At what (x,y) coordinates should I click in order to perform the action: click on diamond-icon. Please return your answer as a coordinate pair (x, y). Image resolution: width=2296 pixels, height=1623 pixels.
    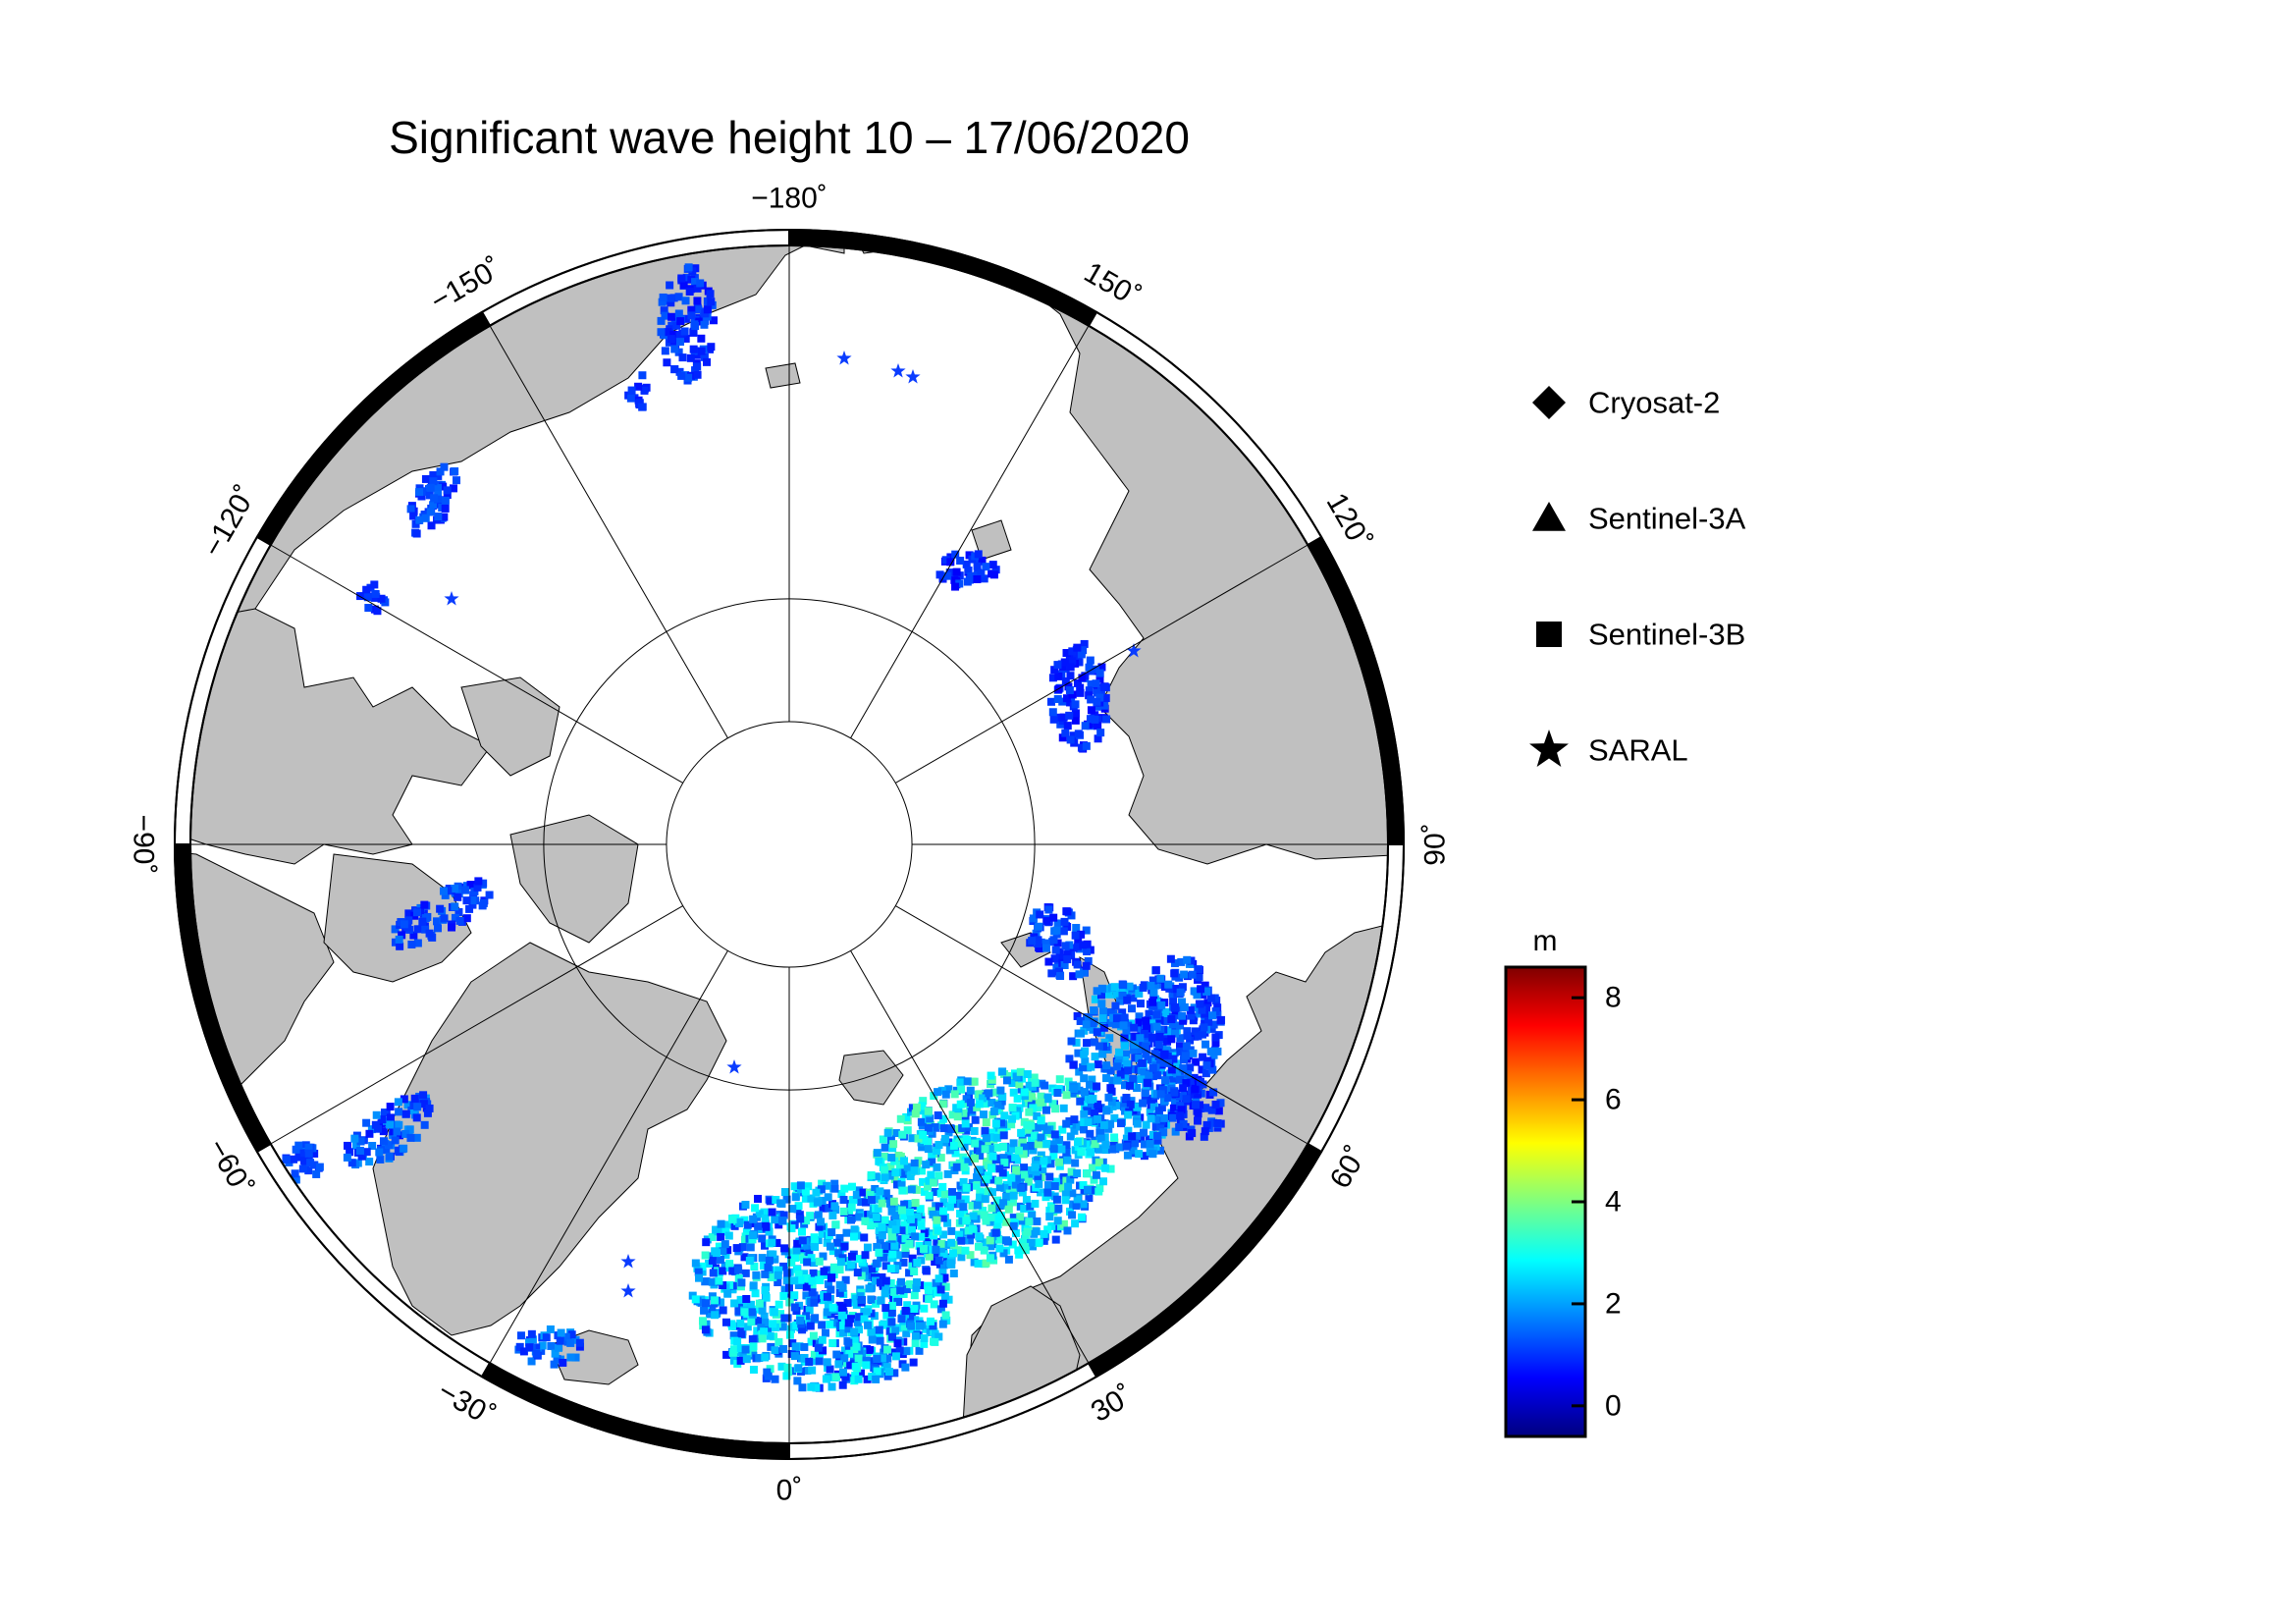
    Looking at the image, I should click on (1549, 403).